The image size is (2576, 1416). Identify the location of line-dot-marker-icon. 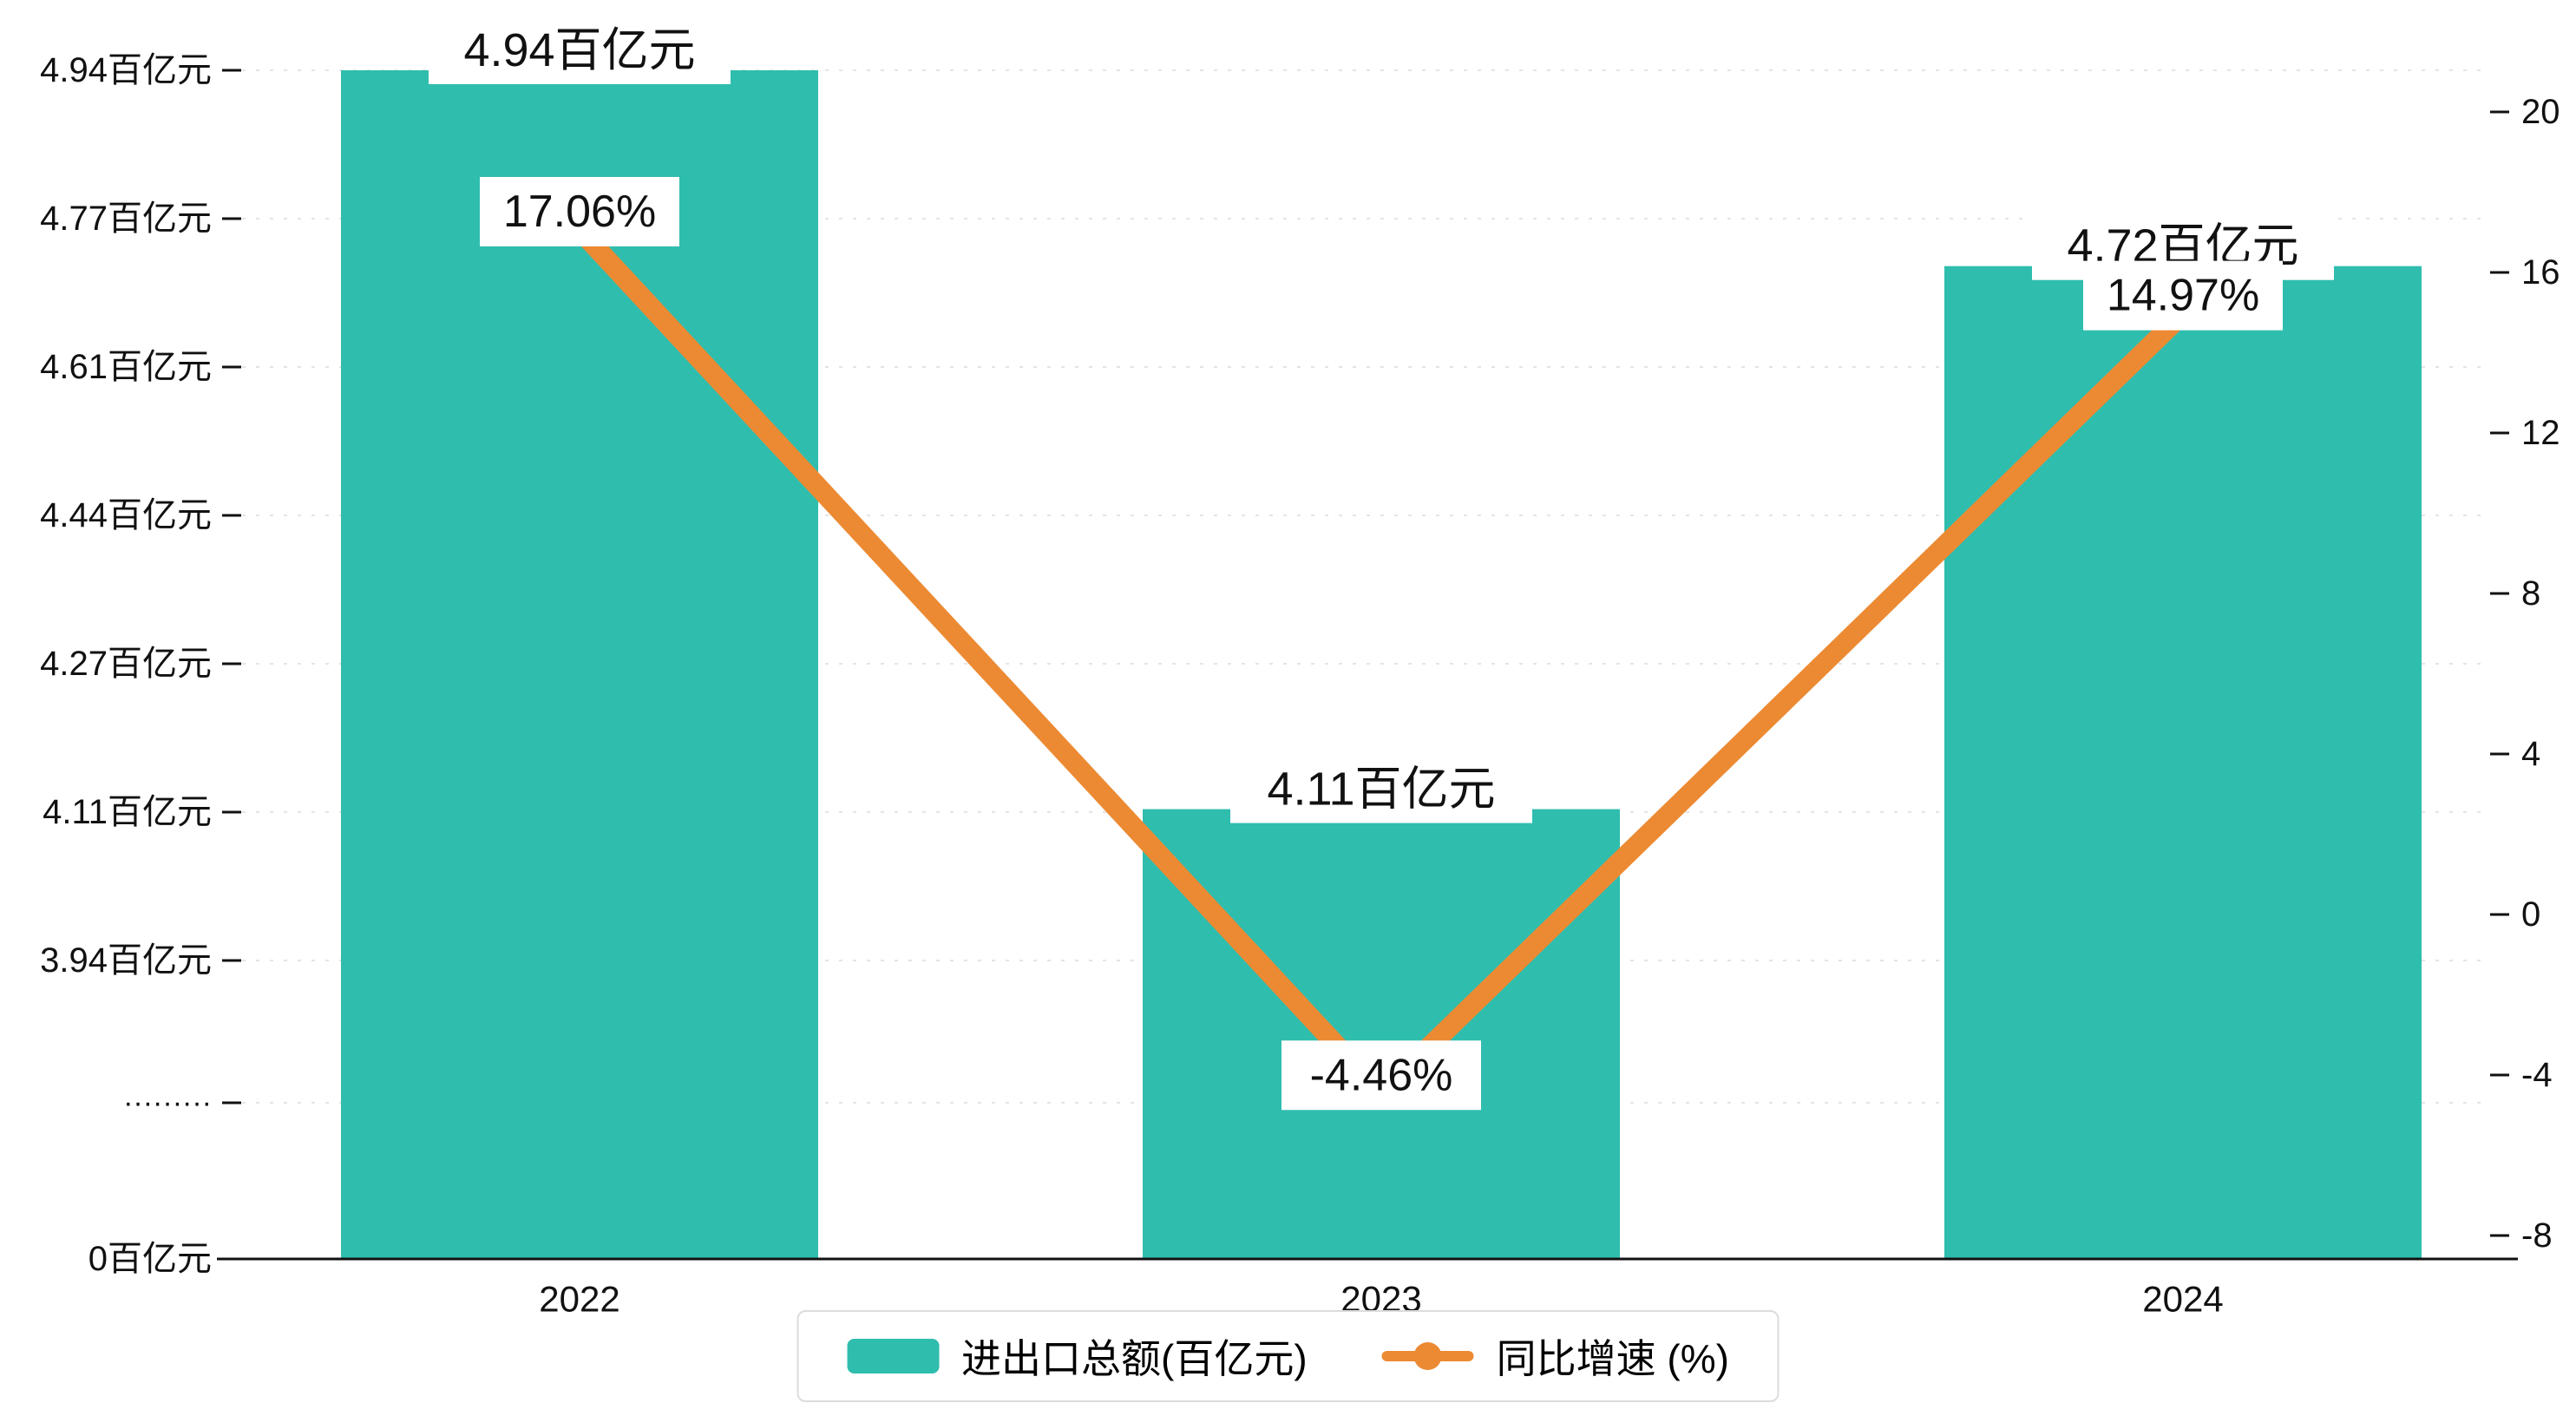
(1427, 1356).